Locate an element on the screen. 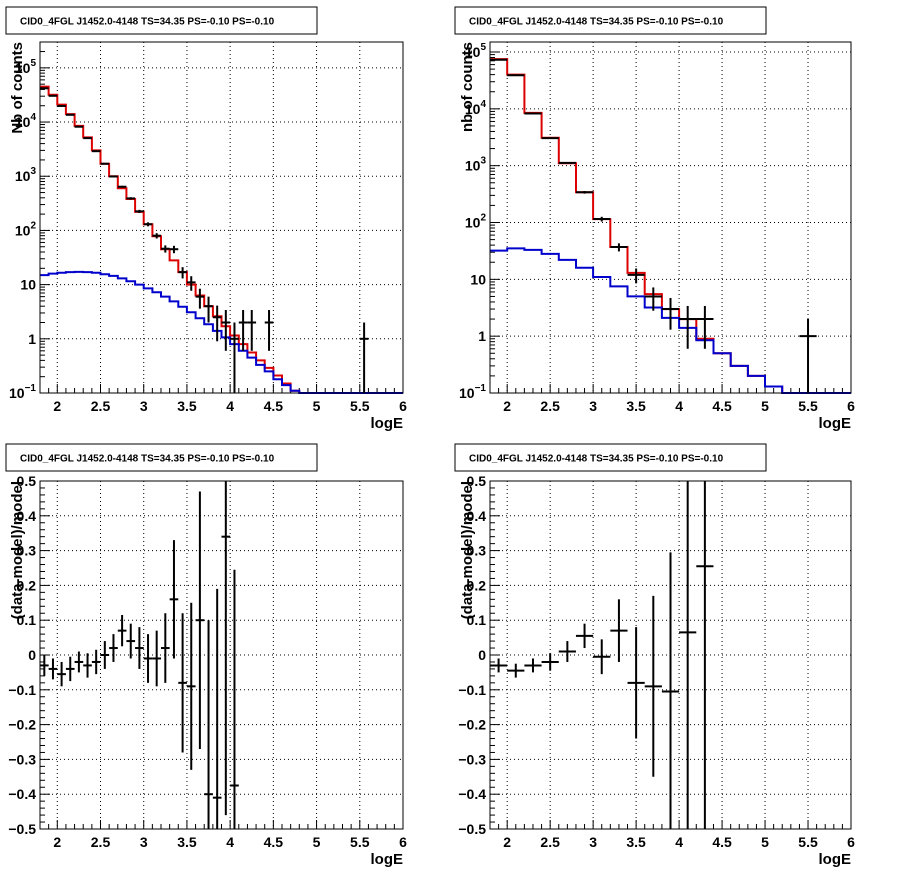 This screenshot has width=898, height=875. series-model-source is located at coordinates (221, 332).